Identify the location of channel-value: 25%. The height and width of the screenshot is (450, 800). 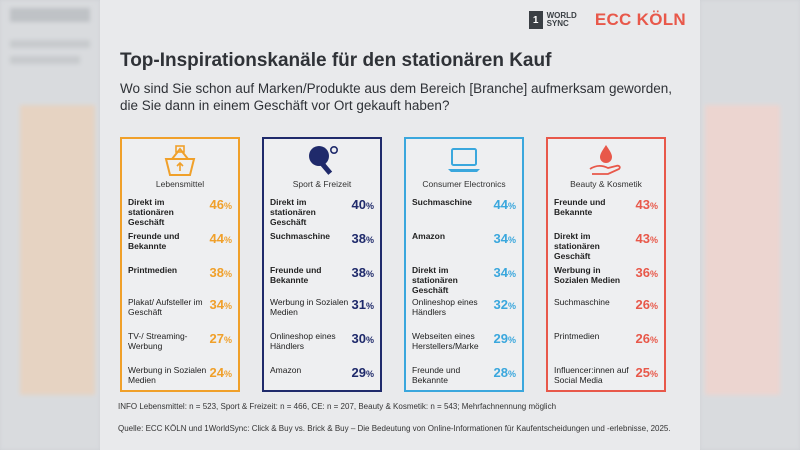
(647, 372).